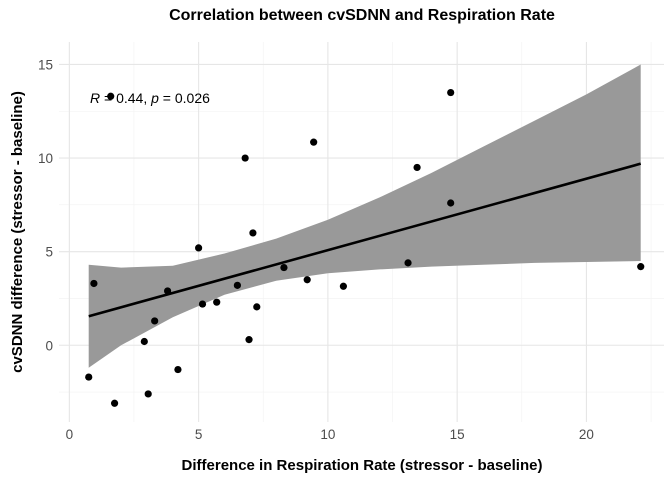  Describe the element at coordinates (45, 64) in the screenshot. I see `y-tick-label: 15` at that location.